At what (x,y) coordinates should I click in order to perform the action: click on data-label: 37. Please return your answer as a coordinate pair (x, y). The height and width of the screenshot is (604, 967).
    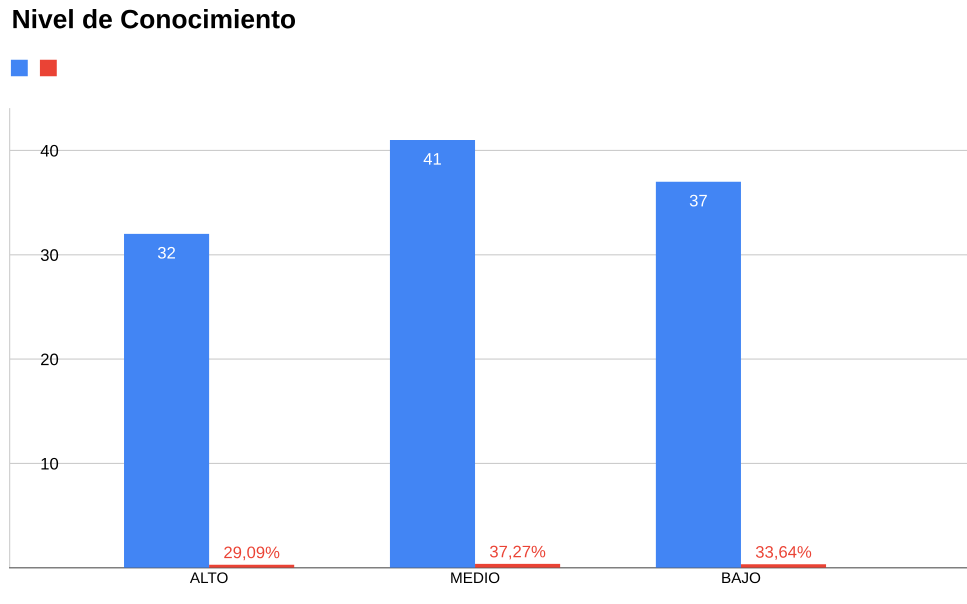
    Looking at the image, I should click on (698, 200).